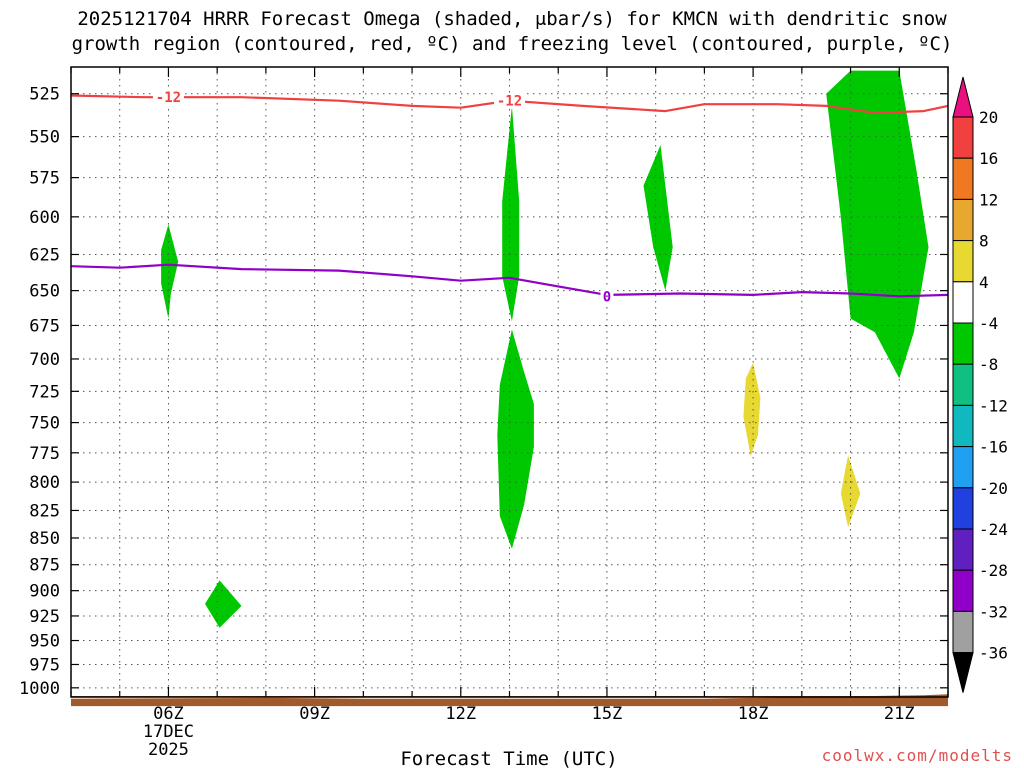 This screenshot has height=768, width=1024. What do you see at coordinates (44, 511) in the screenshot?
I see `y-tick-label-825: 825` at bounding box center [44, 511].